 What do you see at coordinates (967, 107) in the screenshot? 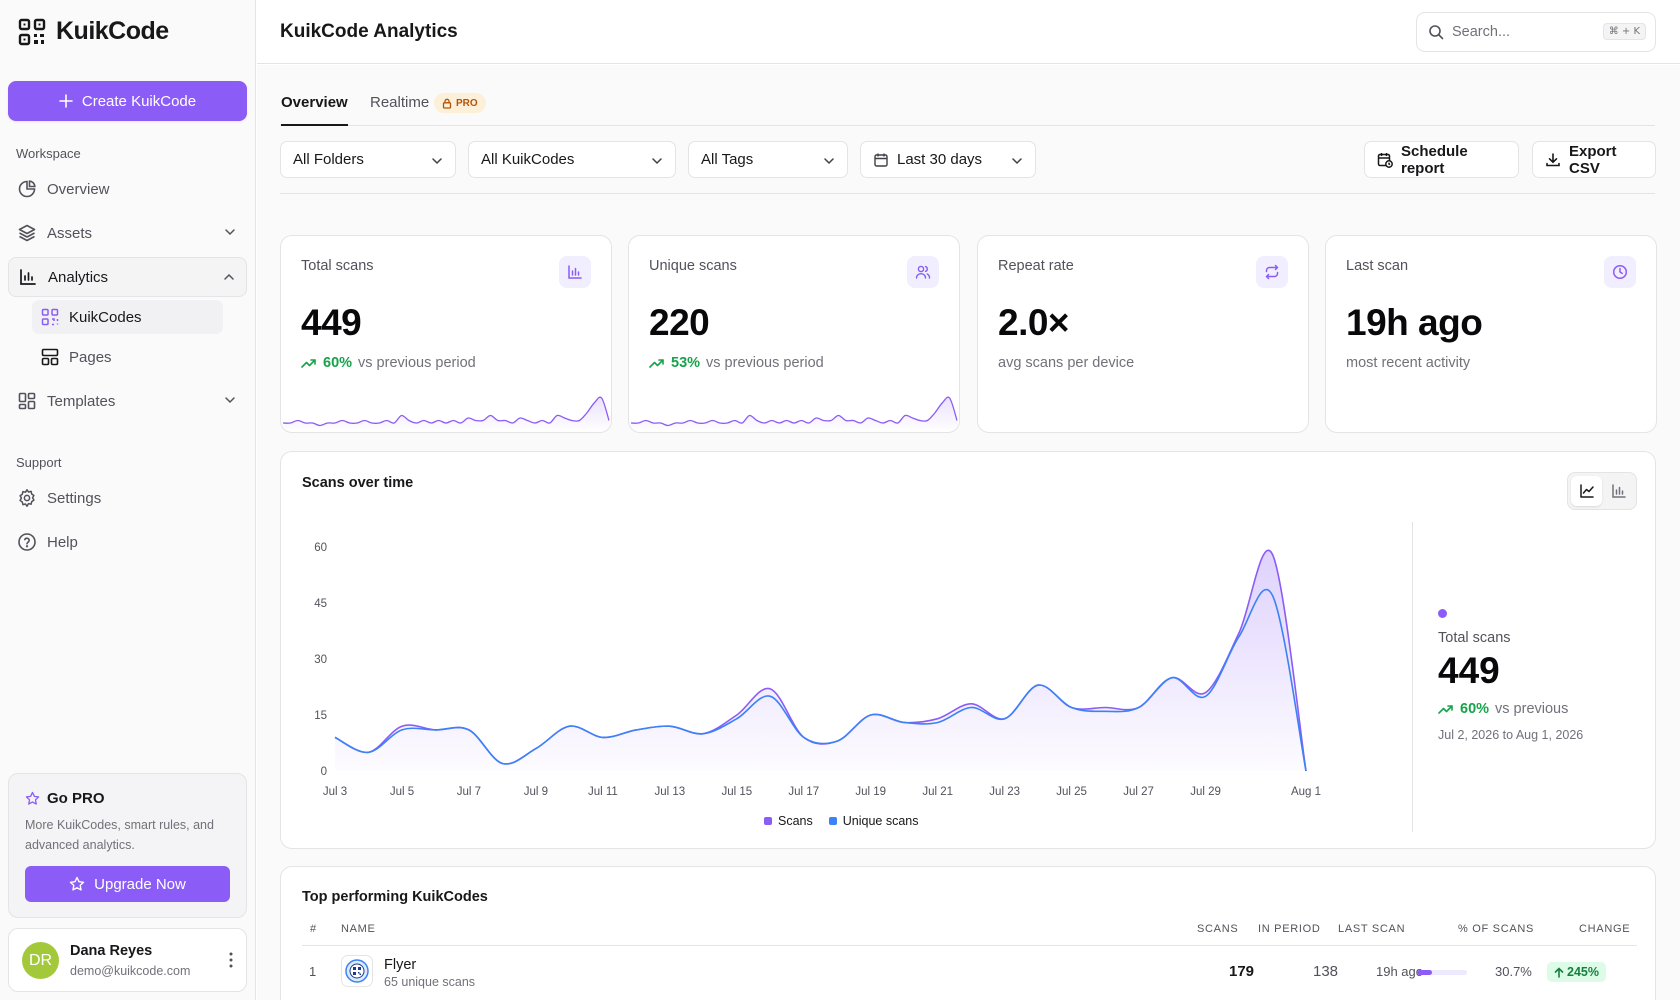
I see `view-tabs: Overview Realtime PRO` at bounding box center [967, 107].